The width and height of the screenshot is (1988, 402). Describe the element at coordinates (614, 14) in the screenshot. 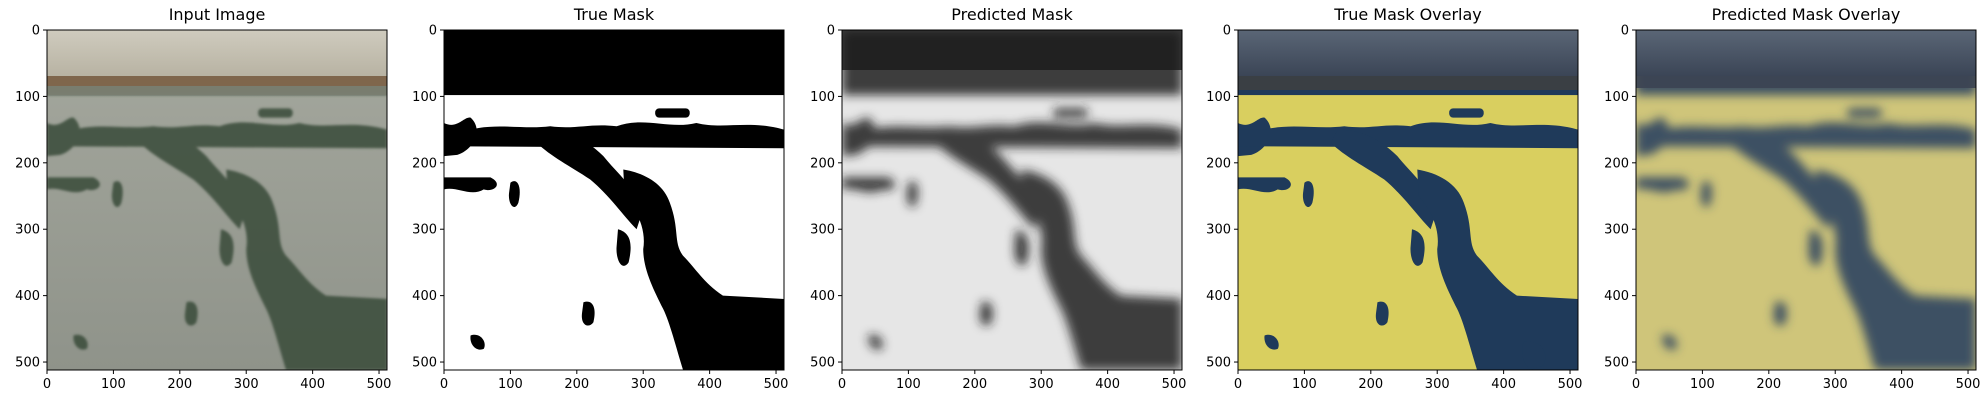

I see `panel-title-true-mask: True Mask` at that location.